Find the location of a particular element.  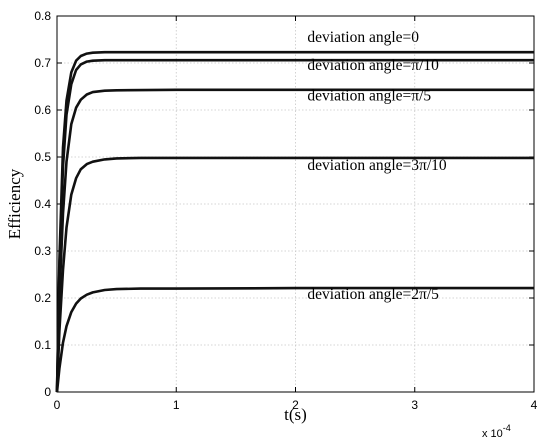

series-annotation: deviation angle=2π/5 is located at coordinates (373, 294).